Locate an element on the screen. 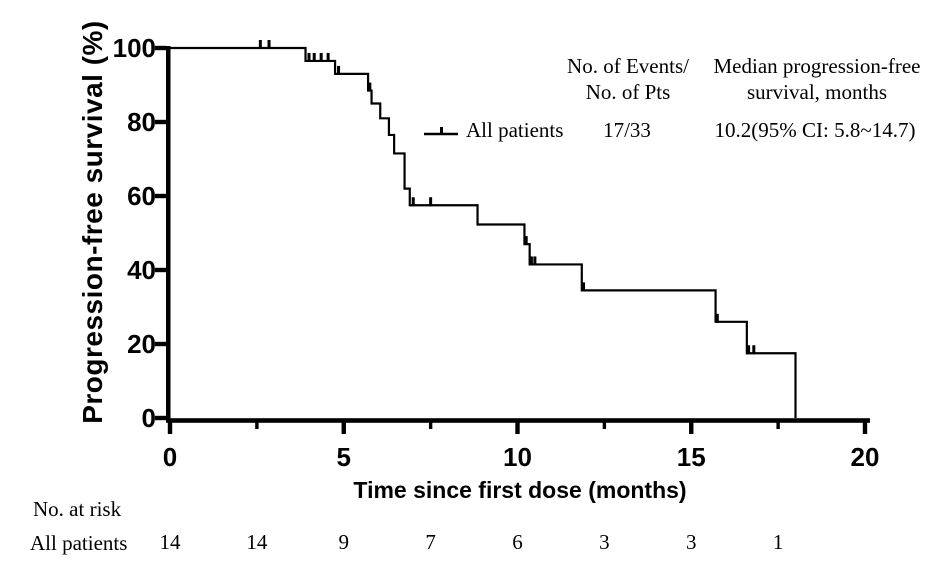 This screenshot has width=931, height=586. x-tick-label: 0 is located at coordinates (170, 457).